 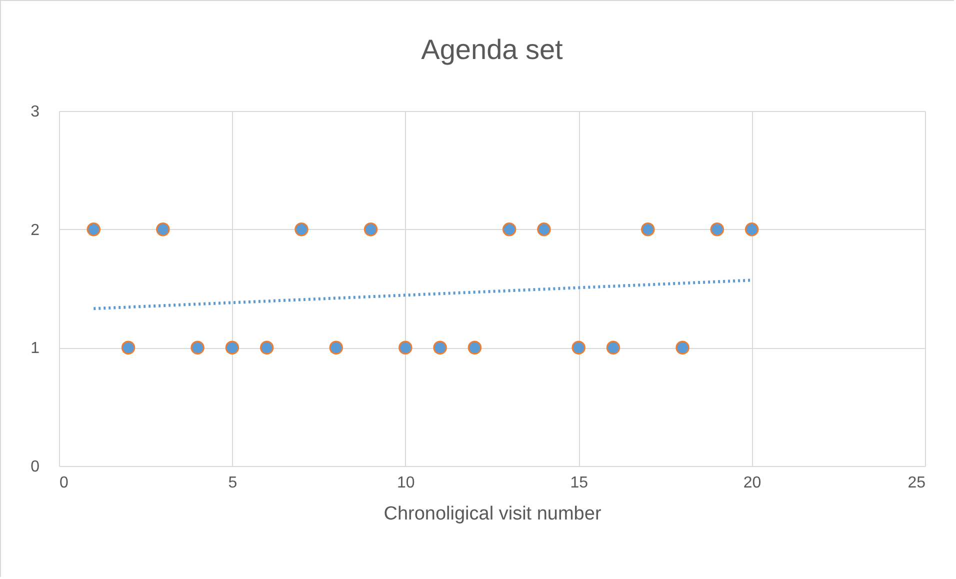 I want to click on x-tick-label: 15, so click(x=579, y=483).